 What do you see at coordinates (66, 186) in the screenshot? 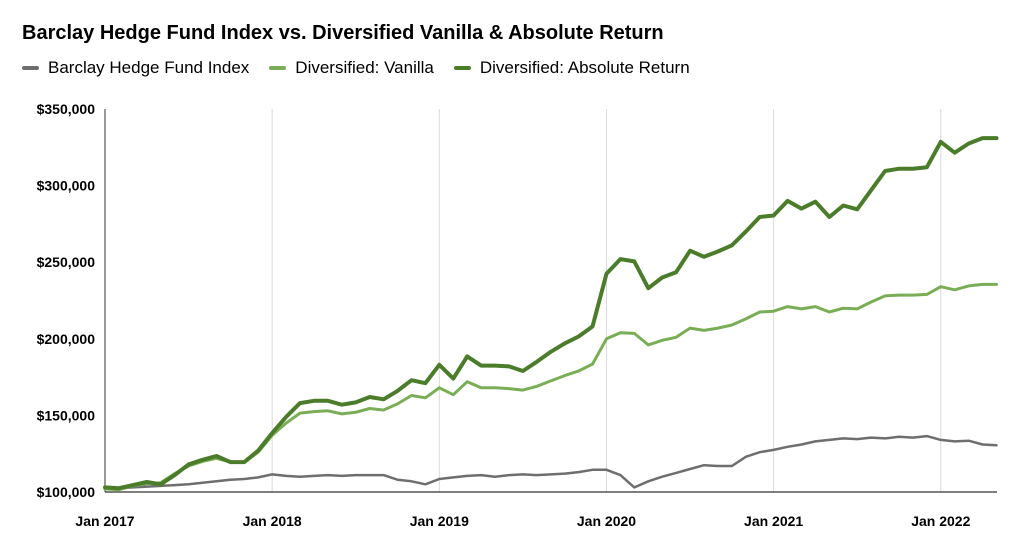
I see `y-tick-label: $300,000` at bounding box center [66, 186].